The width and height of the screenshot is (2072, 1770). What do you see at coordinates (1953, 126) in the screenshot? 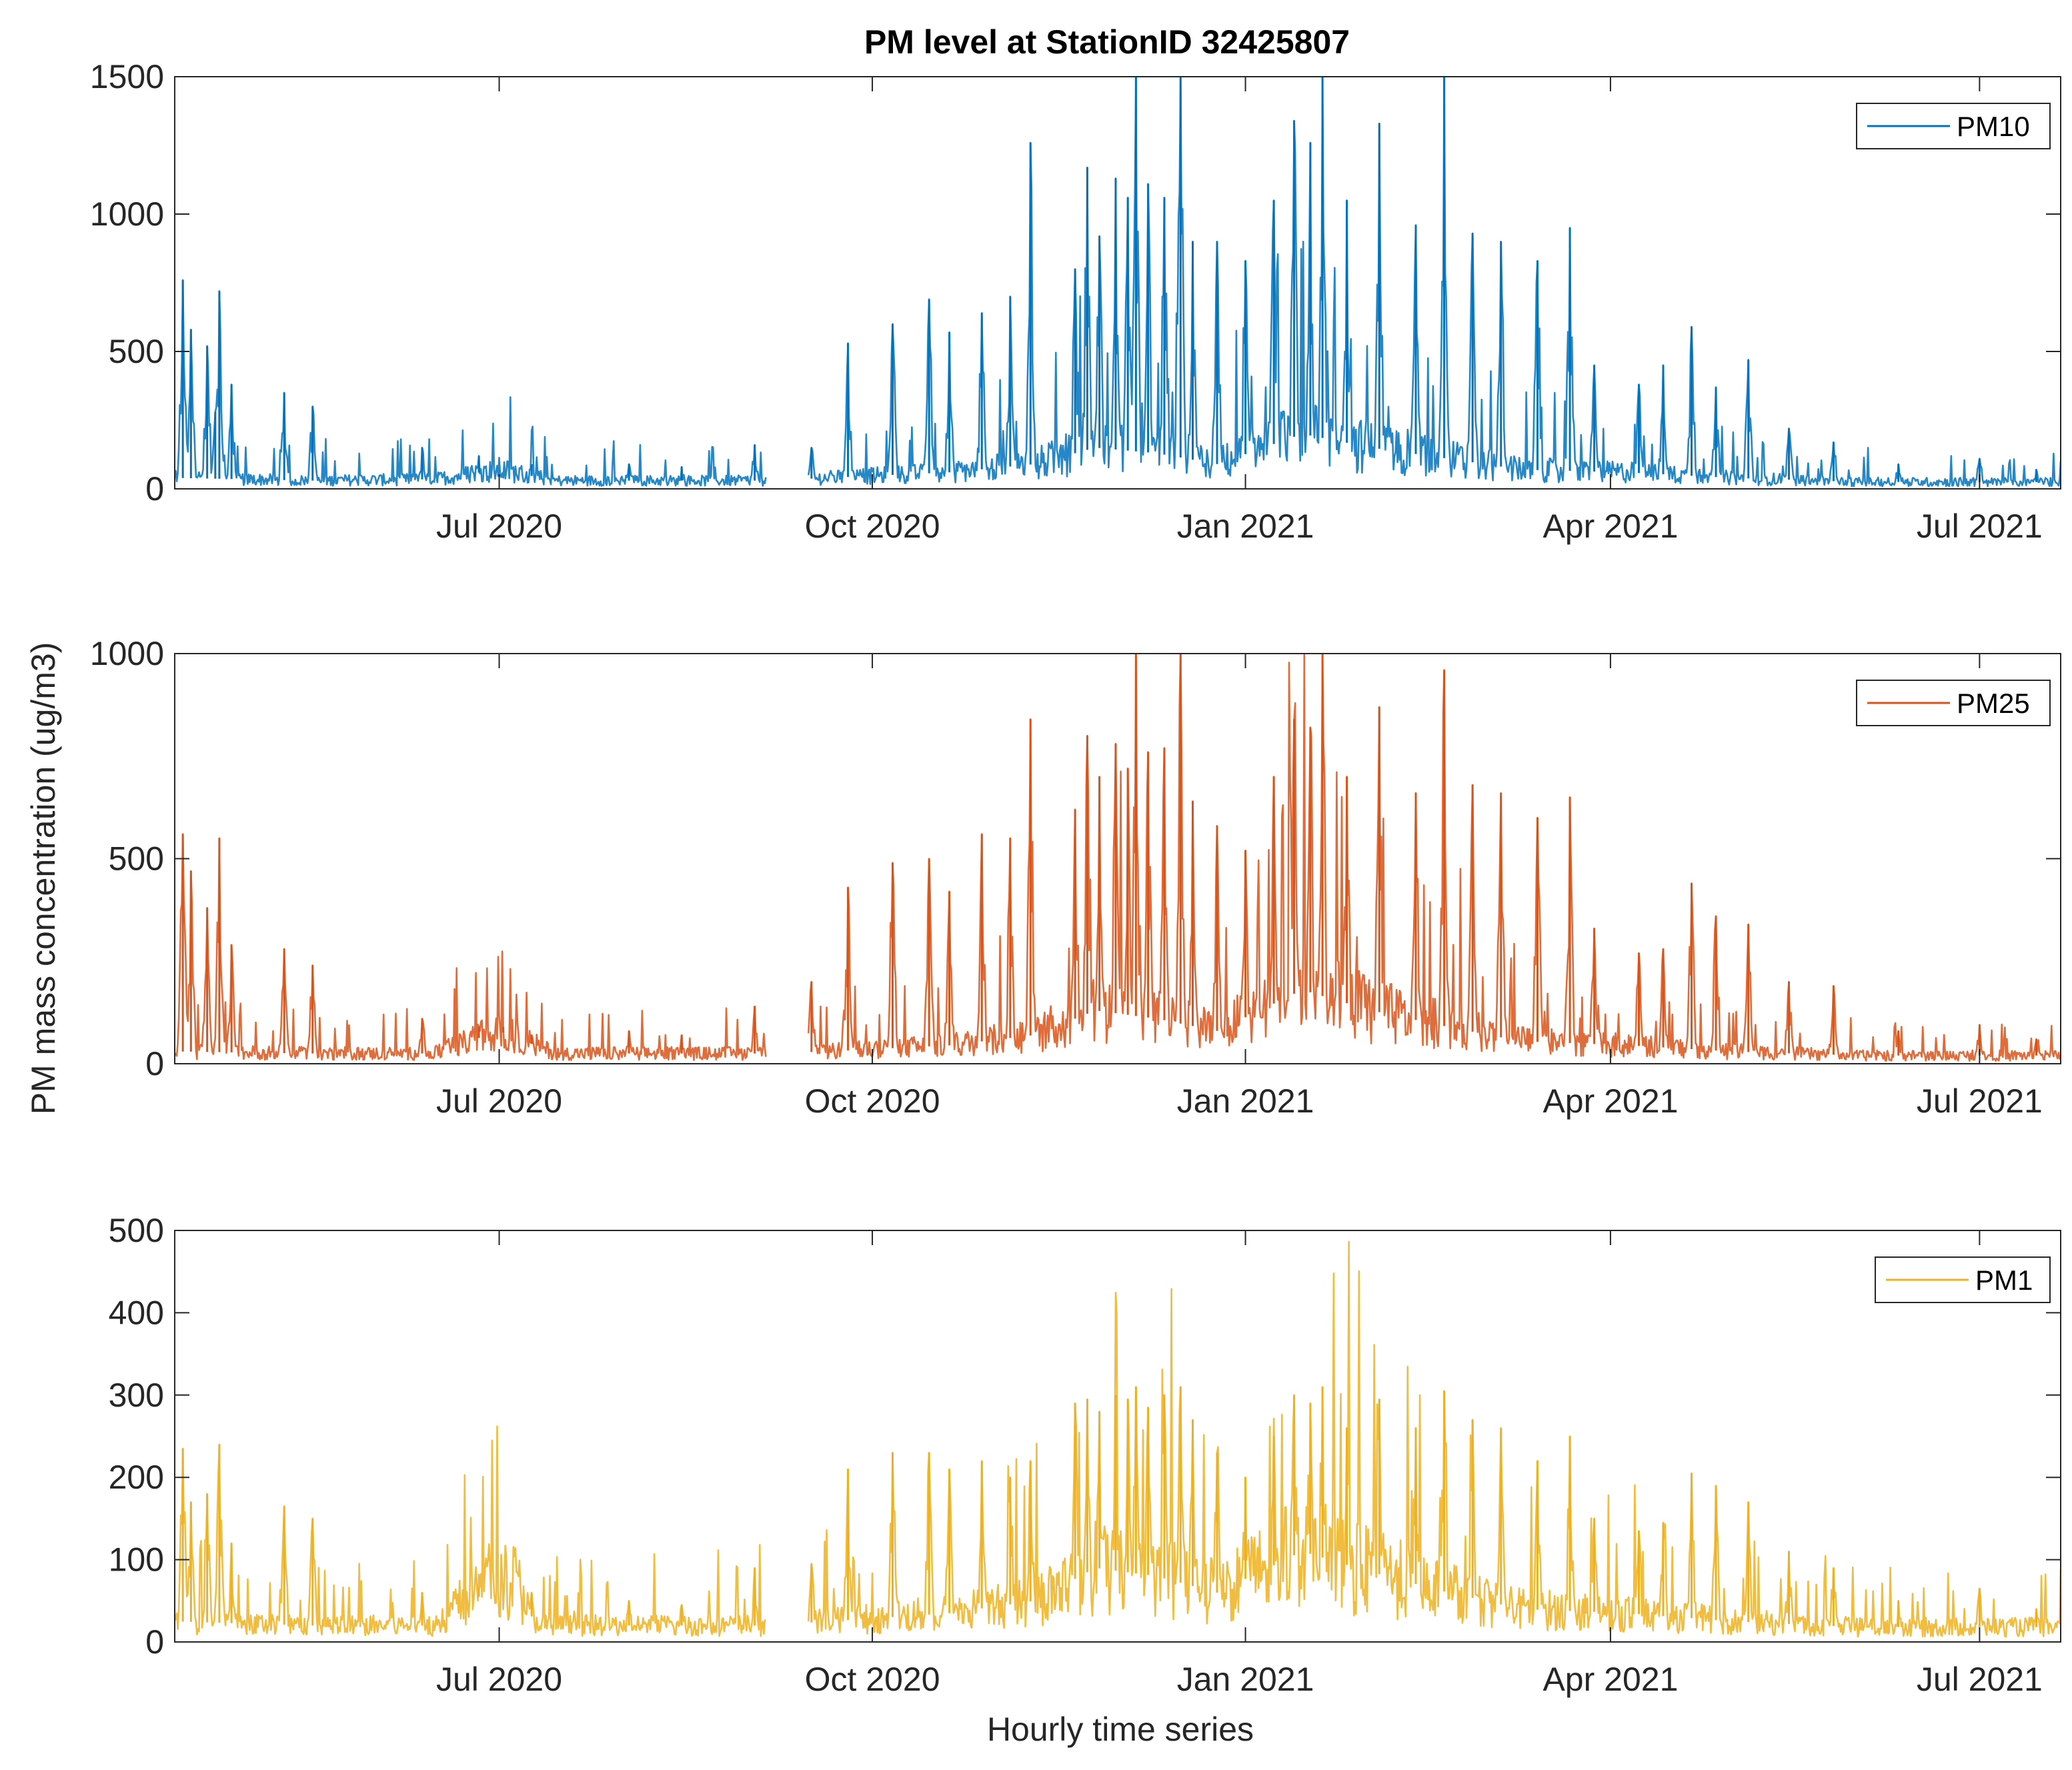
I see `legend-pm10: PM10` at bounding box center [1953, 126].